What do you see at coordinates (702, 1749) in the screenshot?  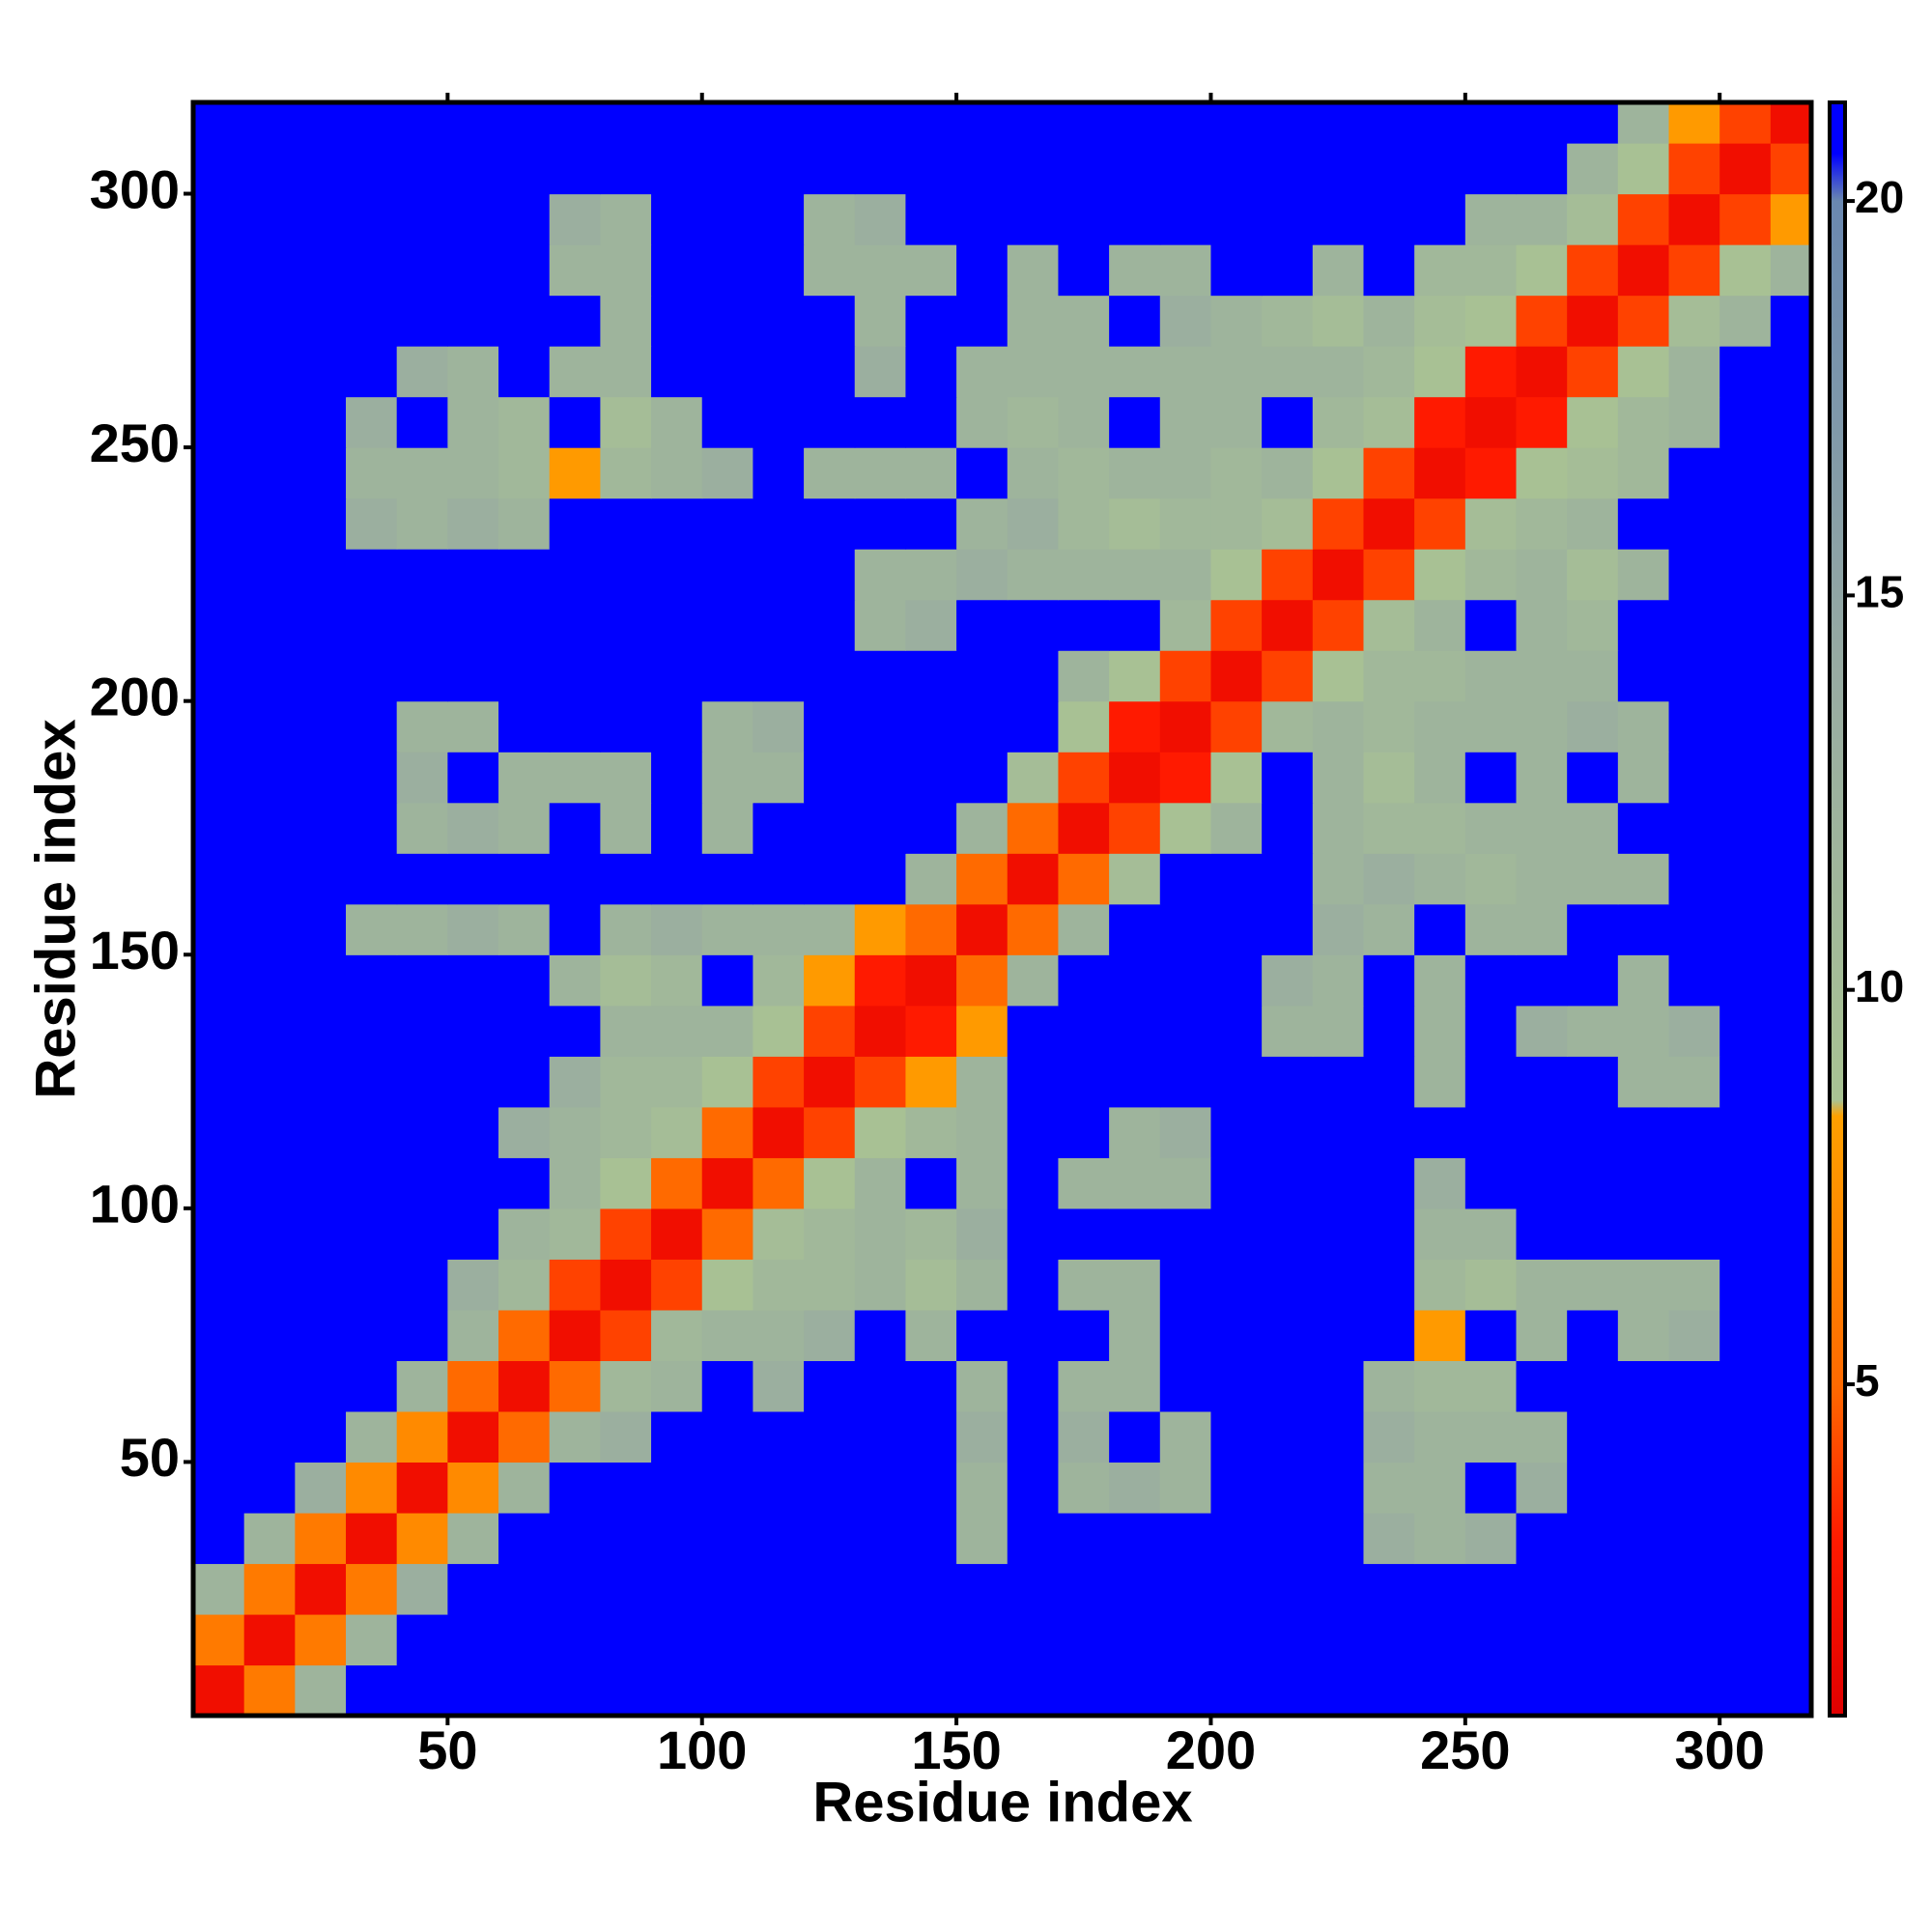 I see `x-tick-label: 100` at bounding box center [702, 1749].